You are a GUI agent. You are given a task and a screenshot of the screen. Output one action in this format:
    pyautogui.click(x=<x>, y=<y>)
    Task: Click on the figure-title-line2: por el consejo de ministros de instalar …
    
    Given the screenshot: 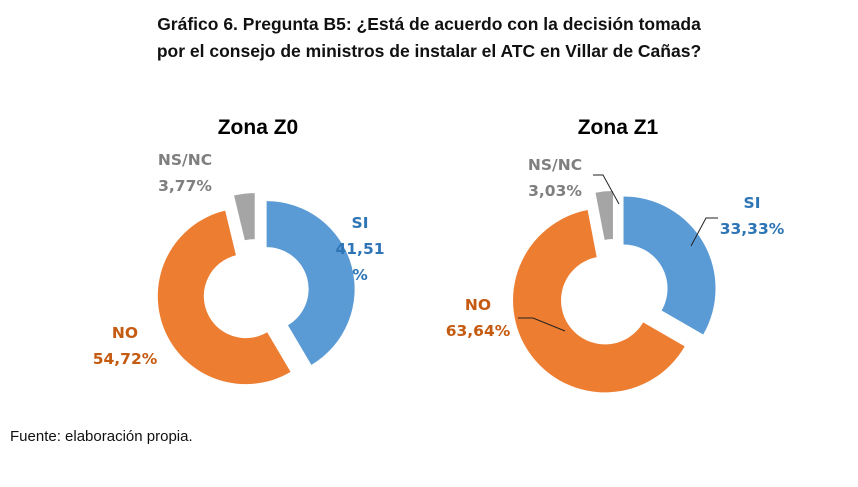 What is the action you would take?
    pyautogui.click(x=429, y=51)
    